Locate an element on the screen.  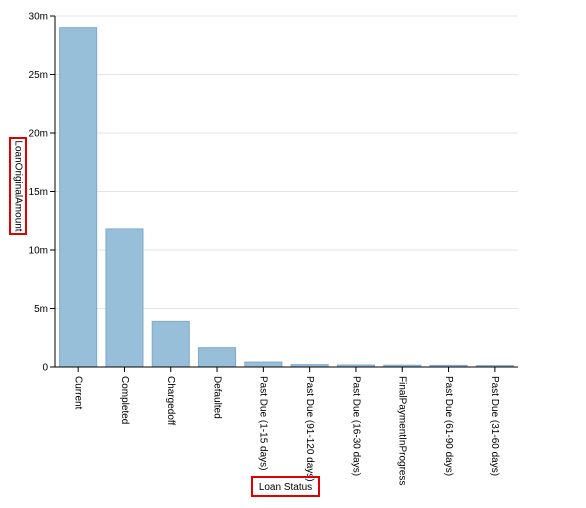
y-tick-label: 15m is located at coordinates (38, 192).